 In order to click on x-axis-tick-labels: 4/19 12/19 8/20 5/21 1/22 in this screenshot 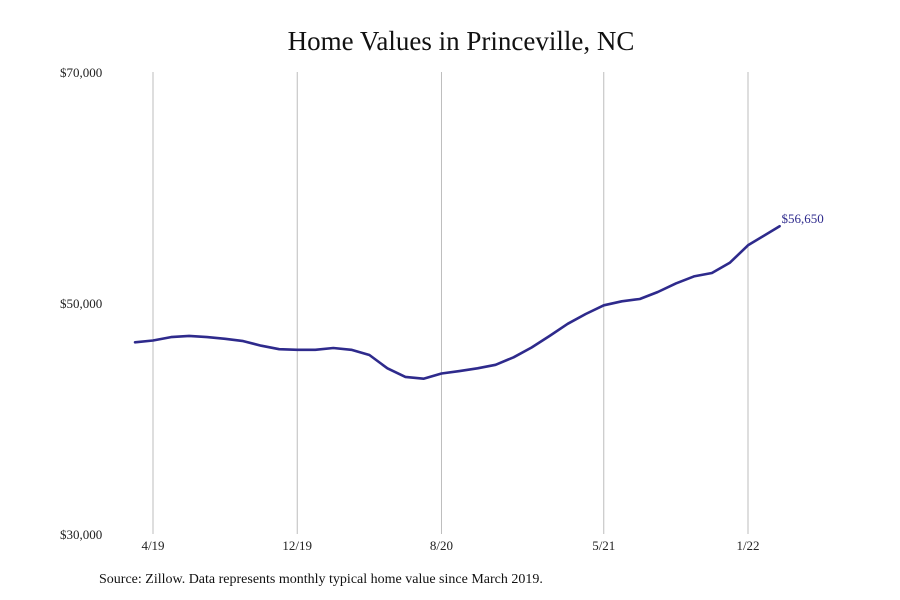, I will do `click(450, 545)`.